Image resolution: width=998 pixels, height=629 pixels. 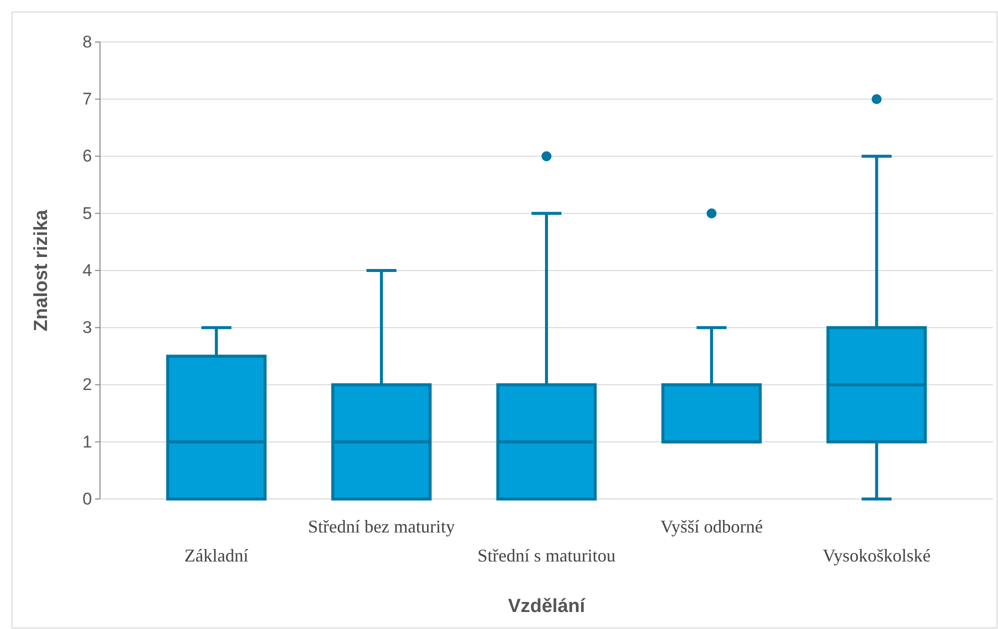 I want to click on x-tick-label: Střední s maturitou, so click(x=547, y=555).